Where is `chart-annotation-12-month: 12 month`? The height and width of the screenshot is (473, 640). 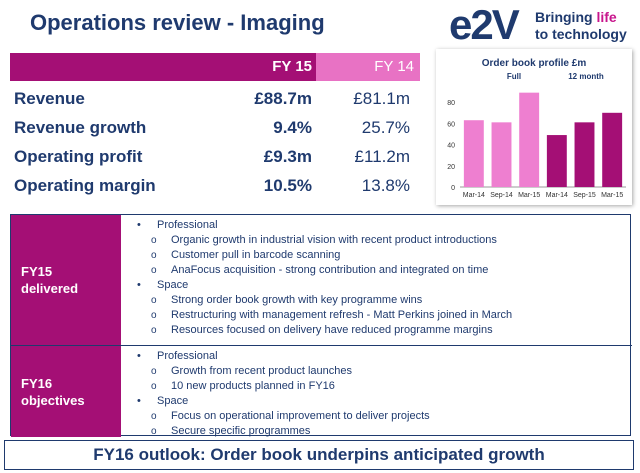
chart-annotation-12-month: 12 month is located at coordinates (586, 76).